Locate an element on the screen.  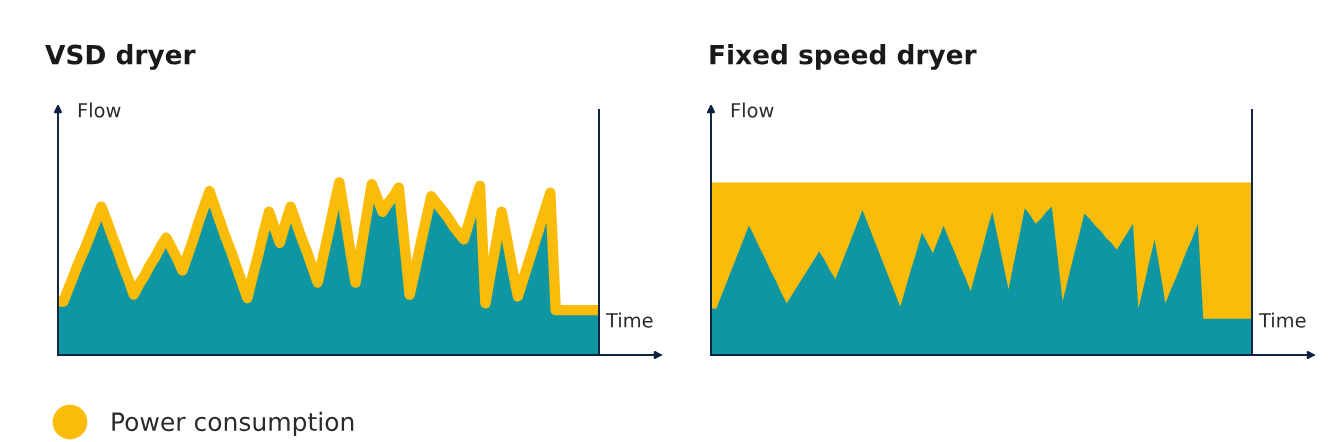
chart-title: Fixed speed dryer is located at coordinates (843, 57).